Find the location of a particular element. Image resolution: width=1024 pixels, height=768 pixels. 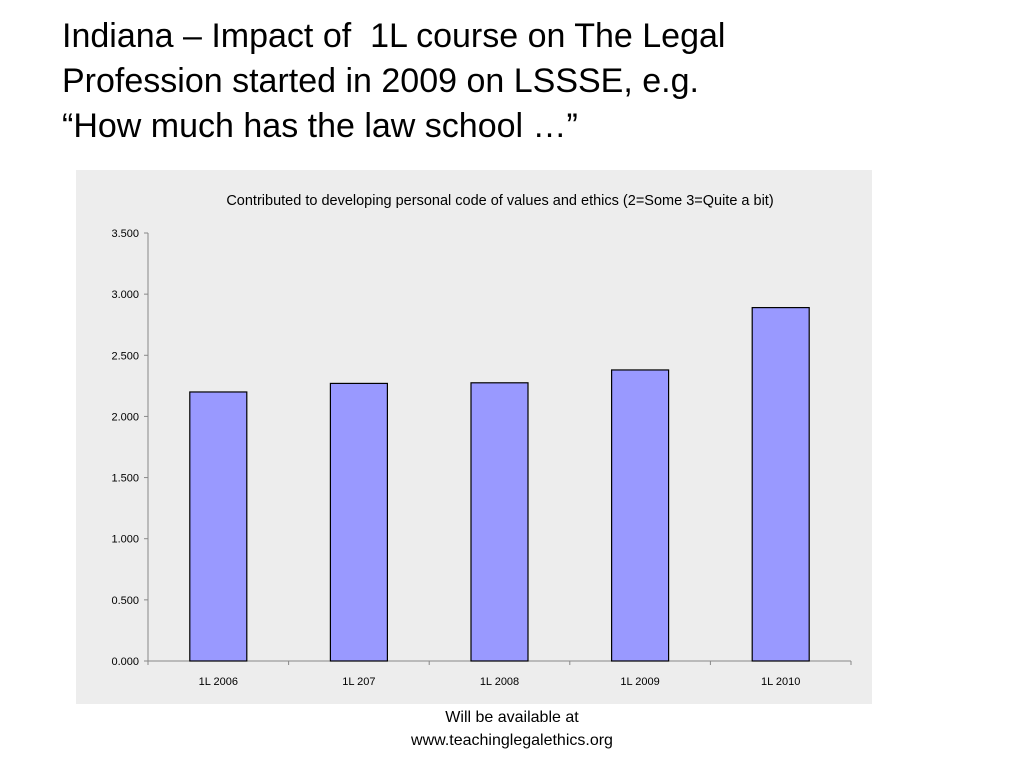

footer-line-1: Will be available at is located at coordinates (512, 717).